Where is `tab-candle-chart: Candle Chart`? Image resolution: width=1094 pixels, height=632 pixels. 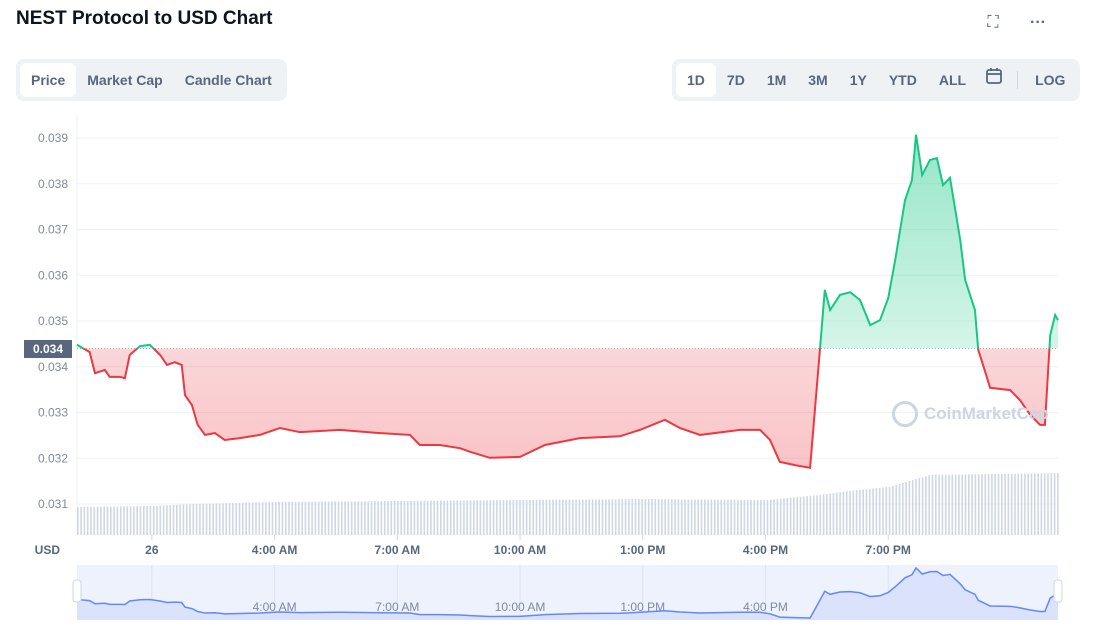
tab-candle-chart: Candle Chart is located at coordinates (228, 80).